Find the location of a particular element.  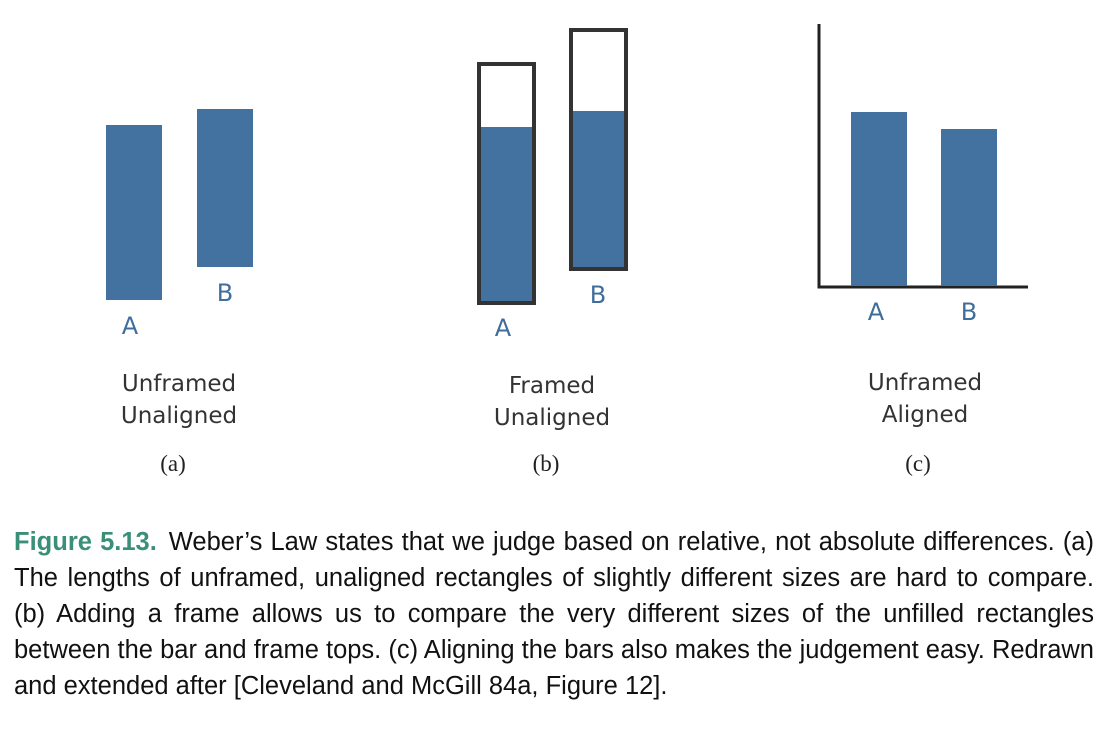

panel-c-condition-line1: Unframed is located at coordinates (925, 383).